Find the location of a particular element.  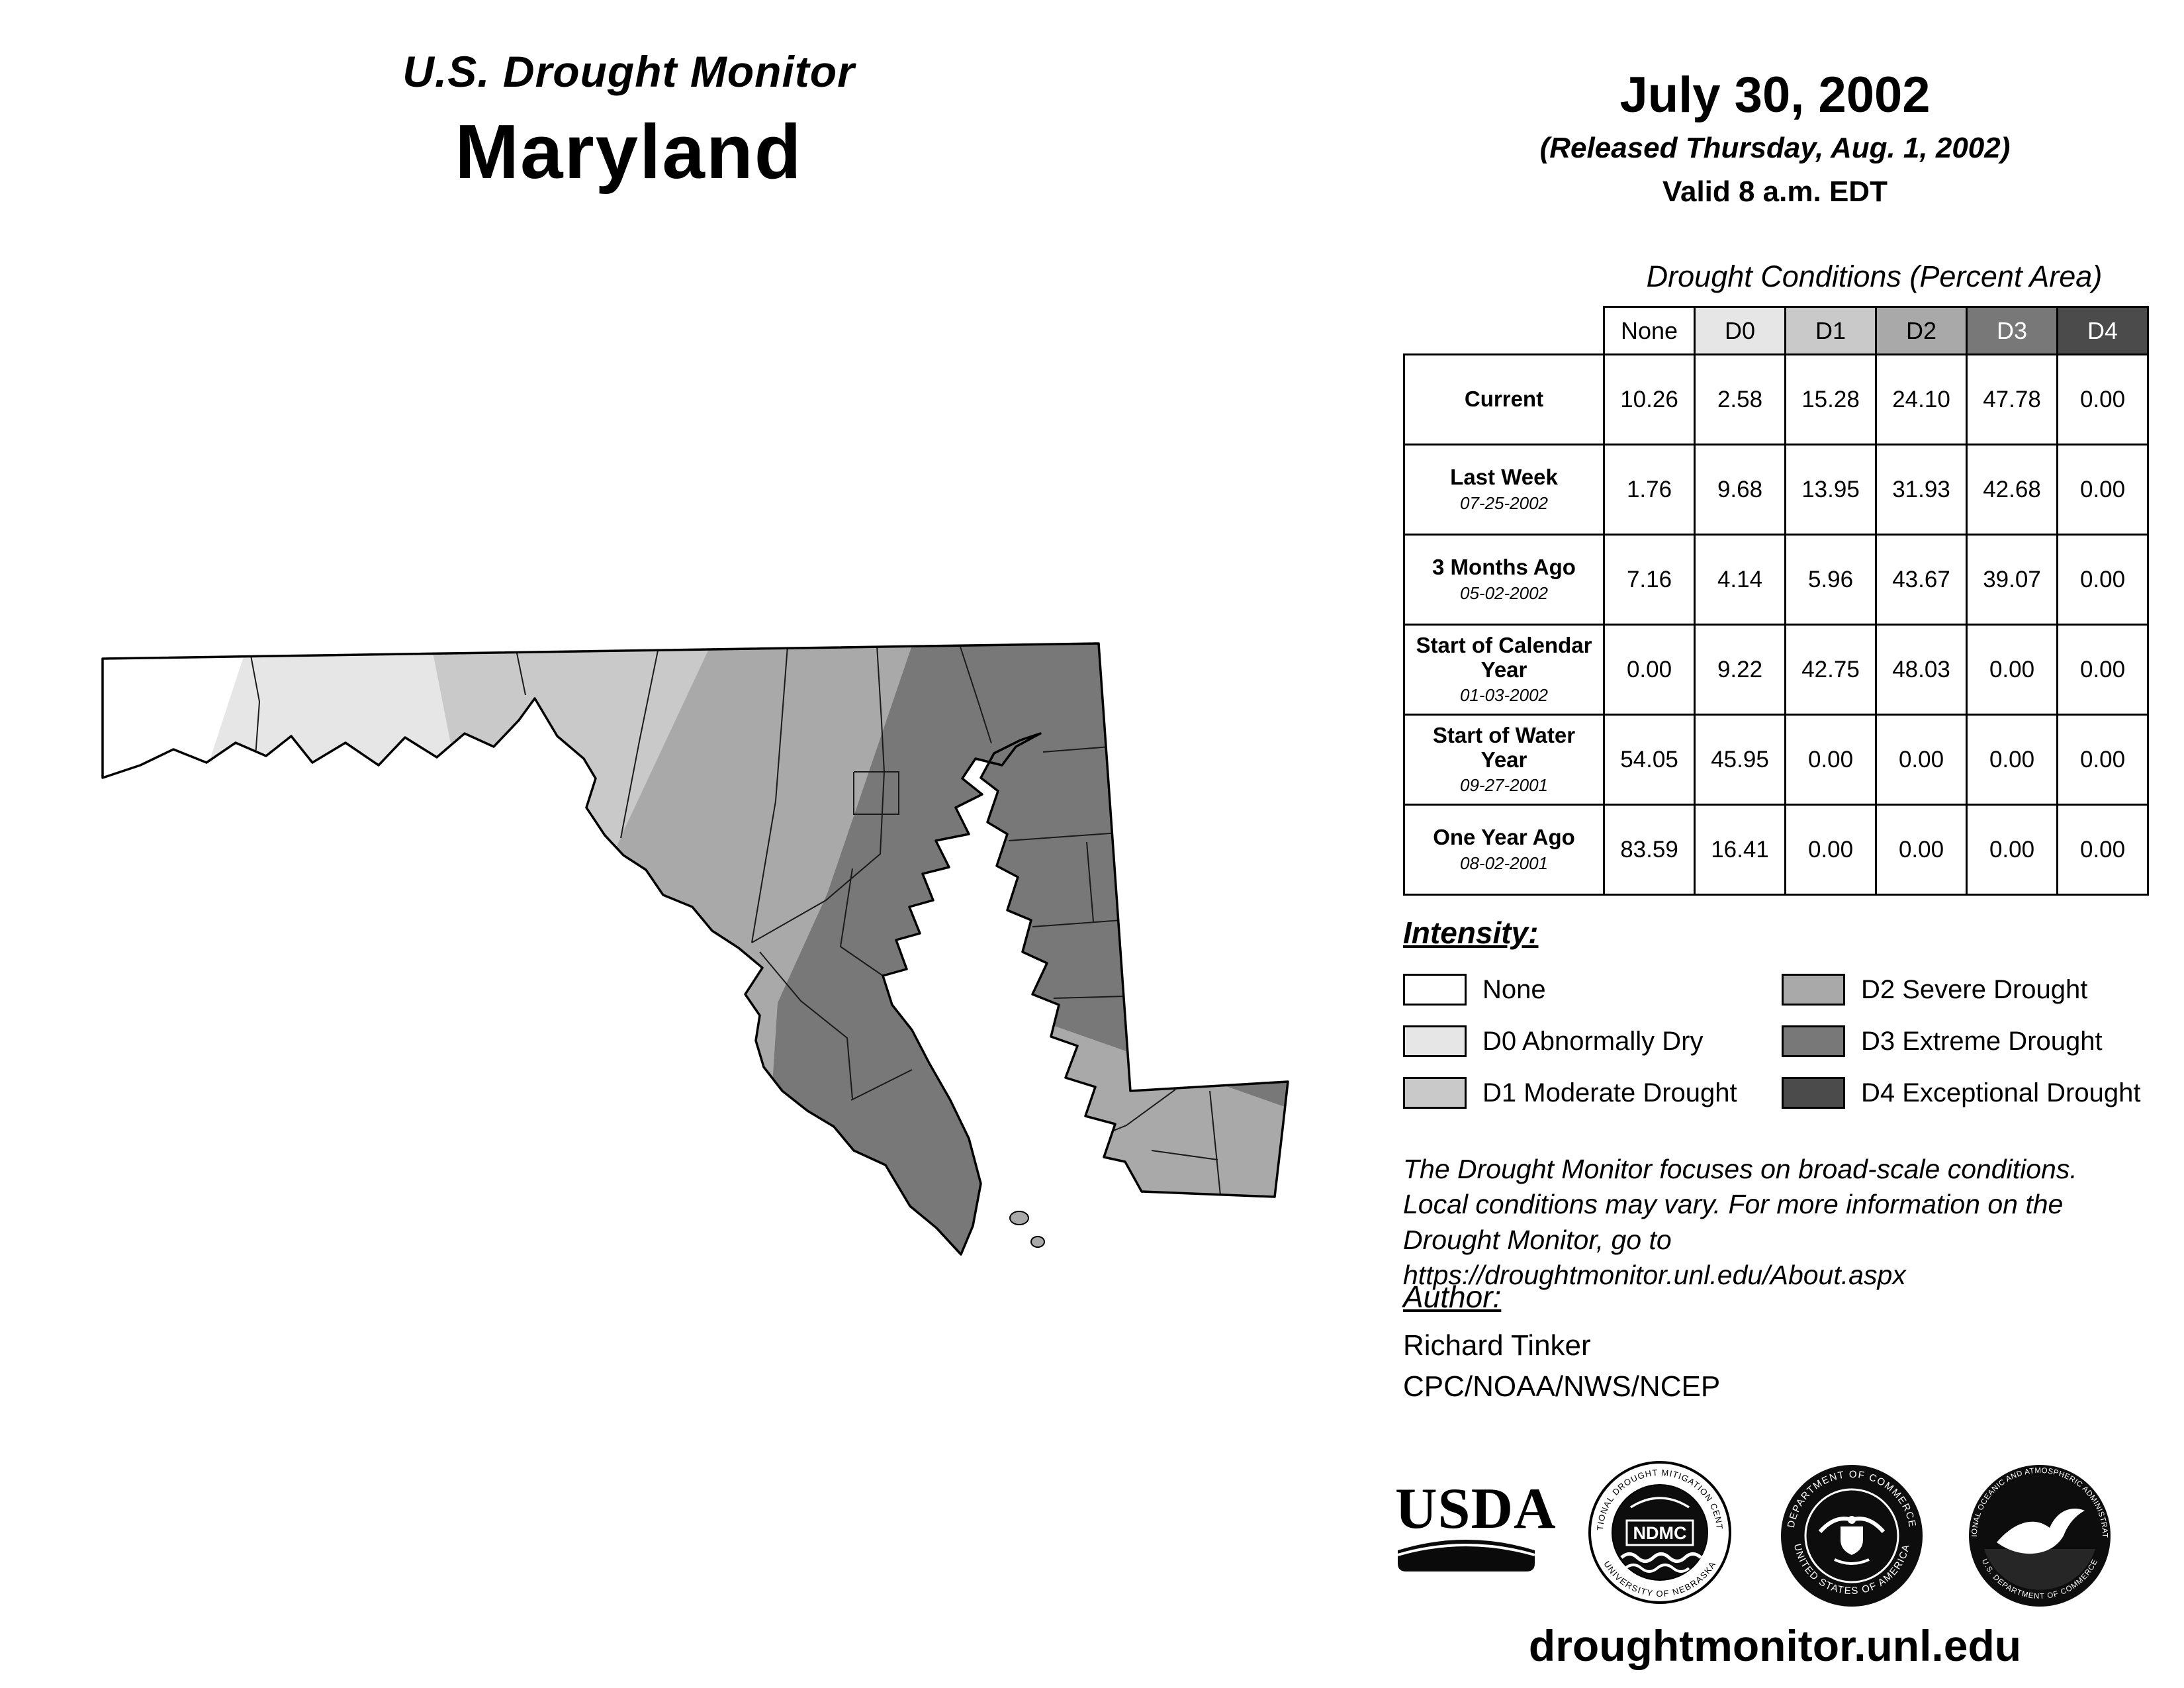

legend-label: D1 Moderate Drought is located at coordinates (1609, 1092).